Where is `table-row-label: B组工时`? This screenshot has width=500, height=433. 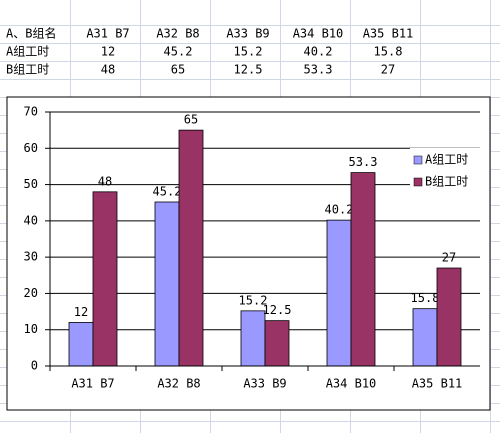 table-row-label: B组工时 is located at coordinates (27, 70).